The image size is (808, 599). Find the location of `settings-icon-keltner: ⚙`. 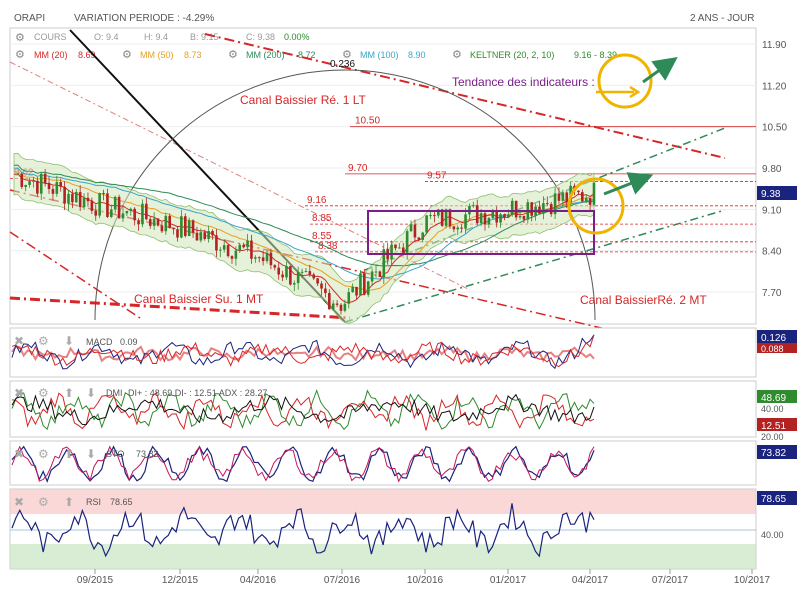

settings-icon-keltner: ⚙ is located at coordinates (457, 55).